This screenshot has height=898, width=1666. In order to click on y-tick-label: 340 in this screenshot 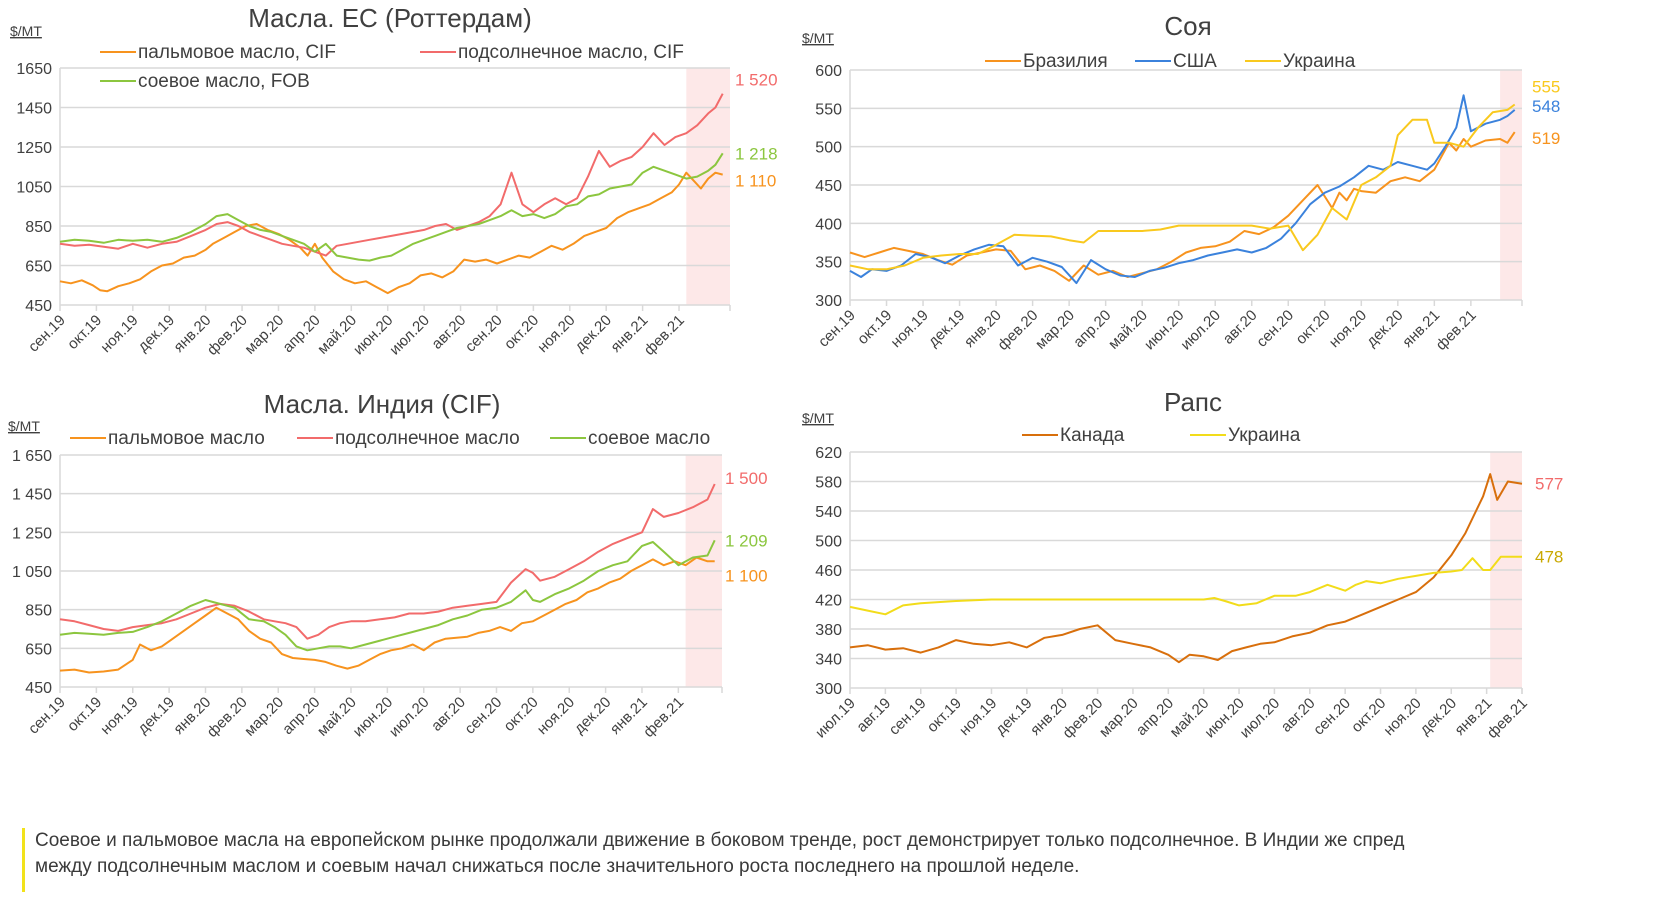, I will do `click(828, 660)`.